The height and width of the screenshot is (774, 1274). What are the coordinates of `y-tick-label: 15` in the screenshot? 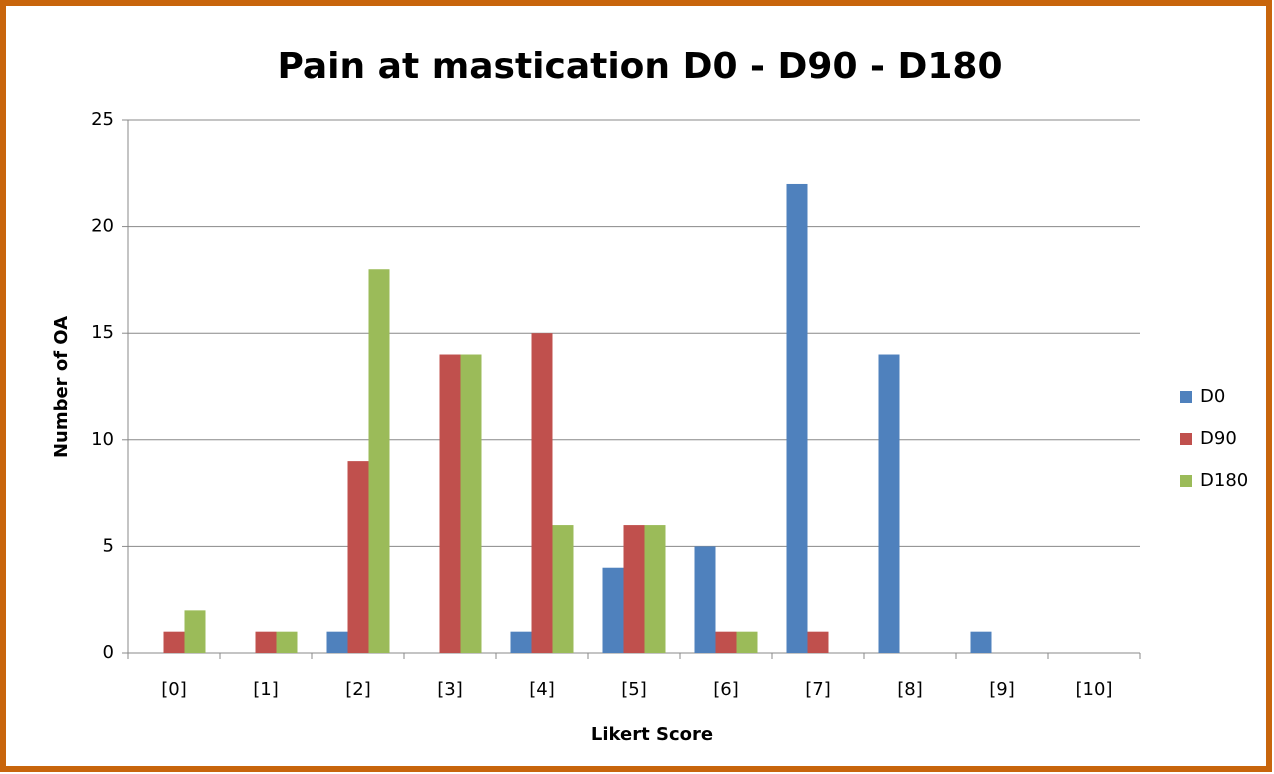 It's located at (102, 332).